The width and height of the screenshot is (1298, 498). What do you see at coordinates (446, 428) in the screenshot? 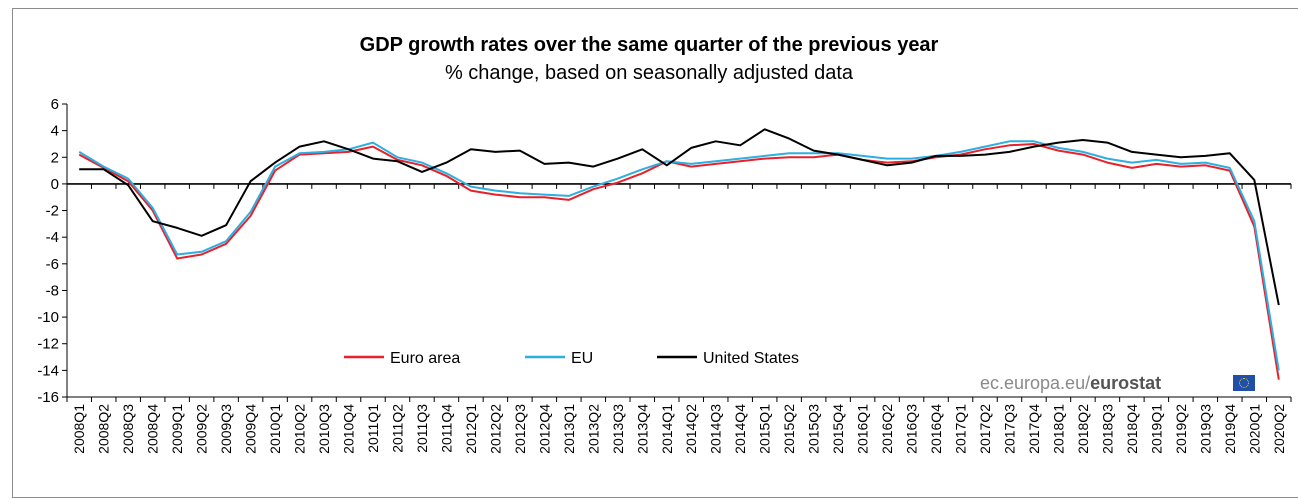
I see `x-tick-label: 2011Q4` at bounding box center [446, 428].